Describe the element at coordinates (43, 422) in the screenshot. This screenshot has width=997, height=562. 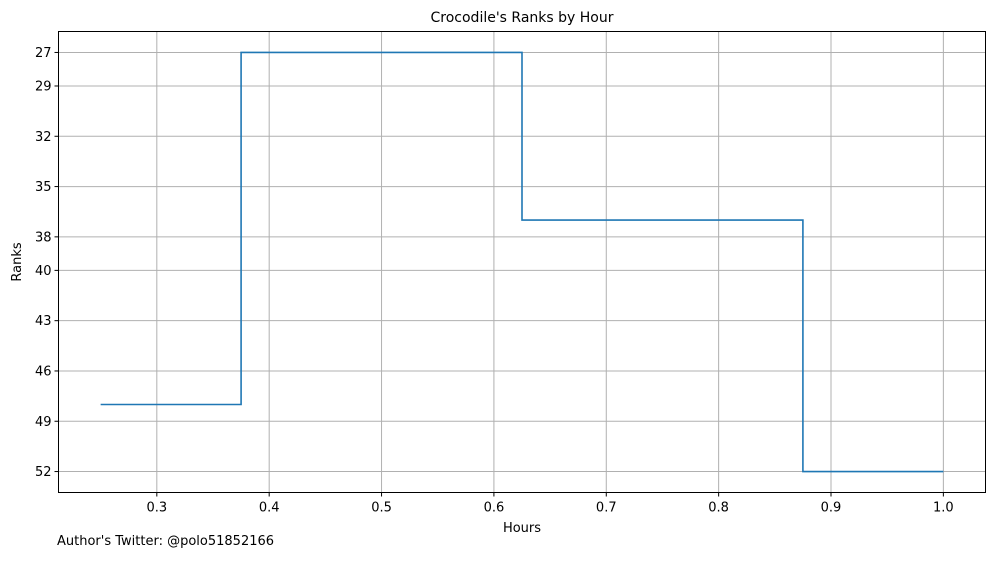
I see `y-tick-label: 49` at that location.